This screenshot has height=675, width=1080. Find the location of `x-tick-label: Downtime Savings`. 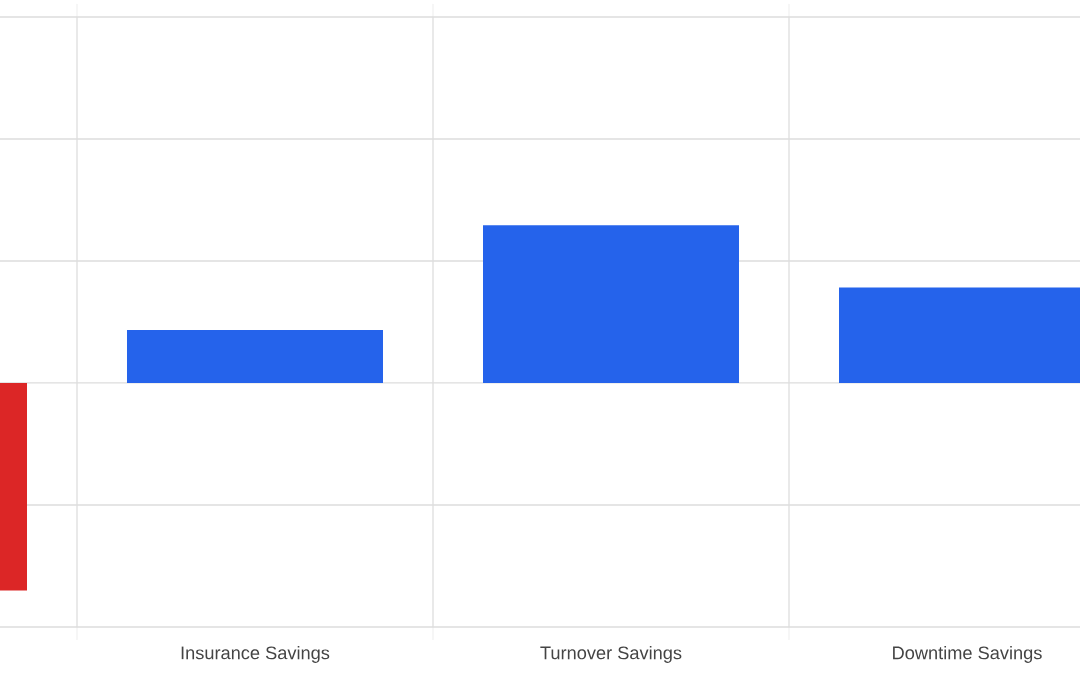

x-tick-label: Downtime Savings is located at coordinates (967, 654).